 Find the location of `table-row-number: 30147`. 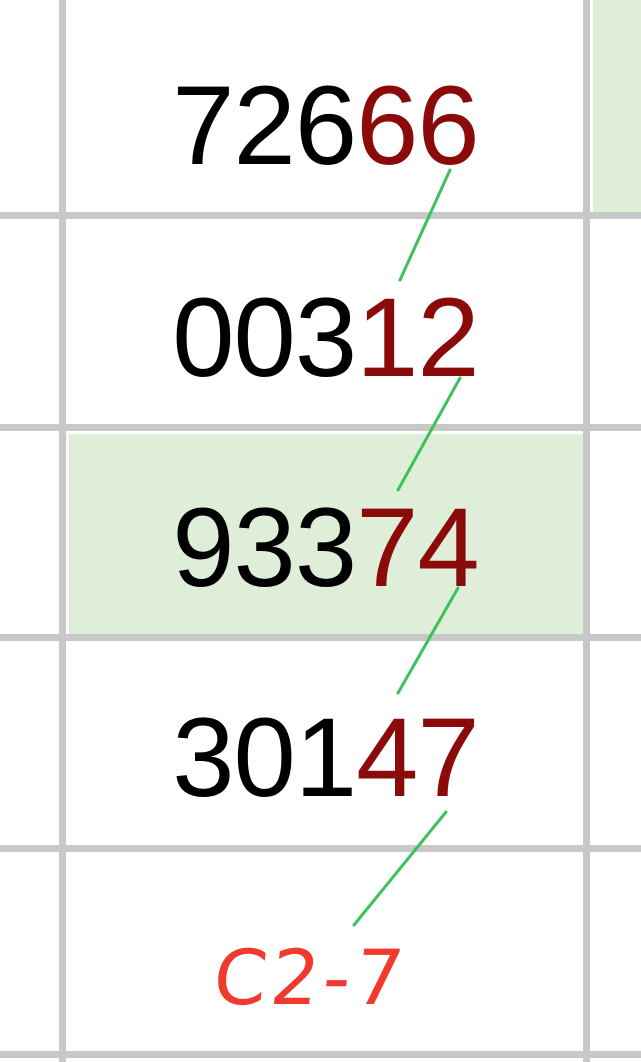

table-row-number: 30147 is located at coordinates (325, 758).